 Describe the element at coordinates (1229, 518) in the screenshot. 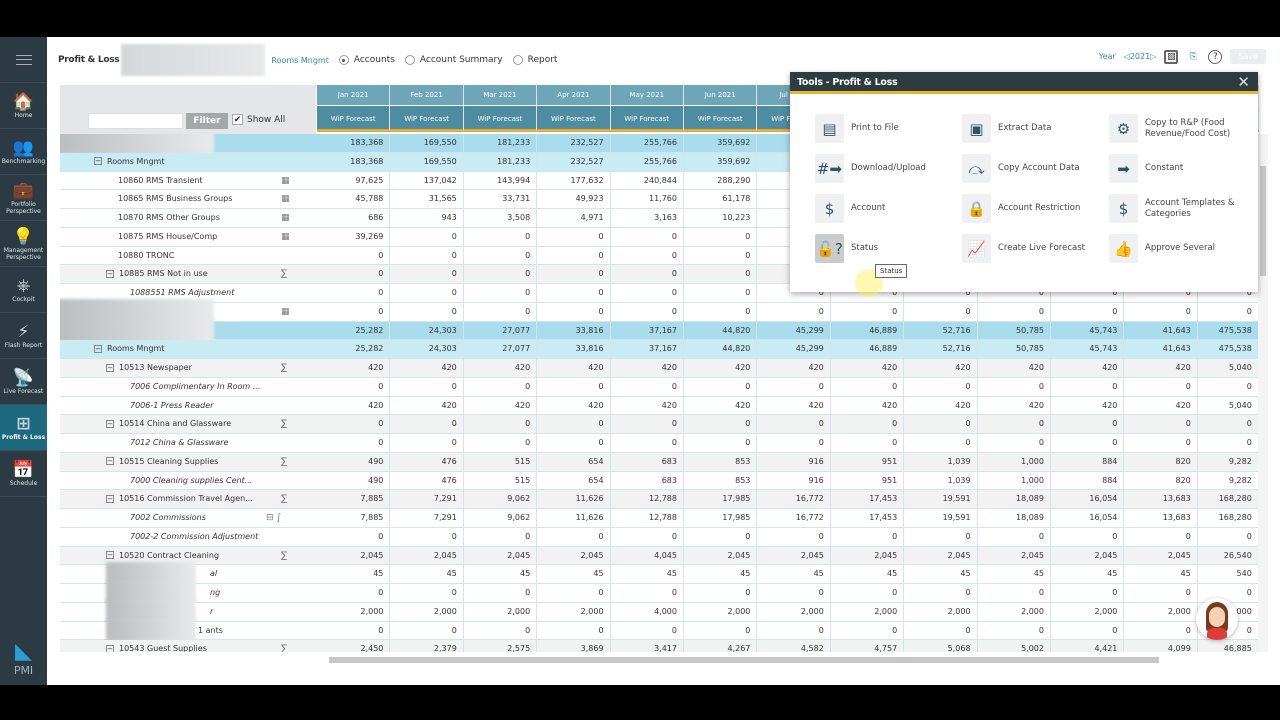

I see `value-cell: 168,280` at that location.